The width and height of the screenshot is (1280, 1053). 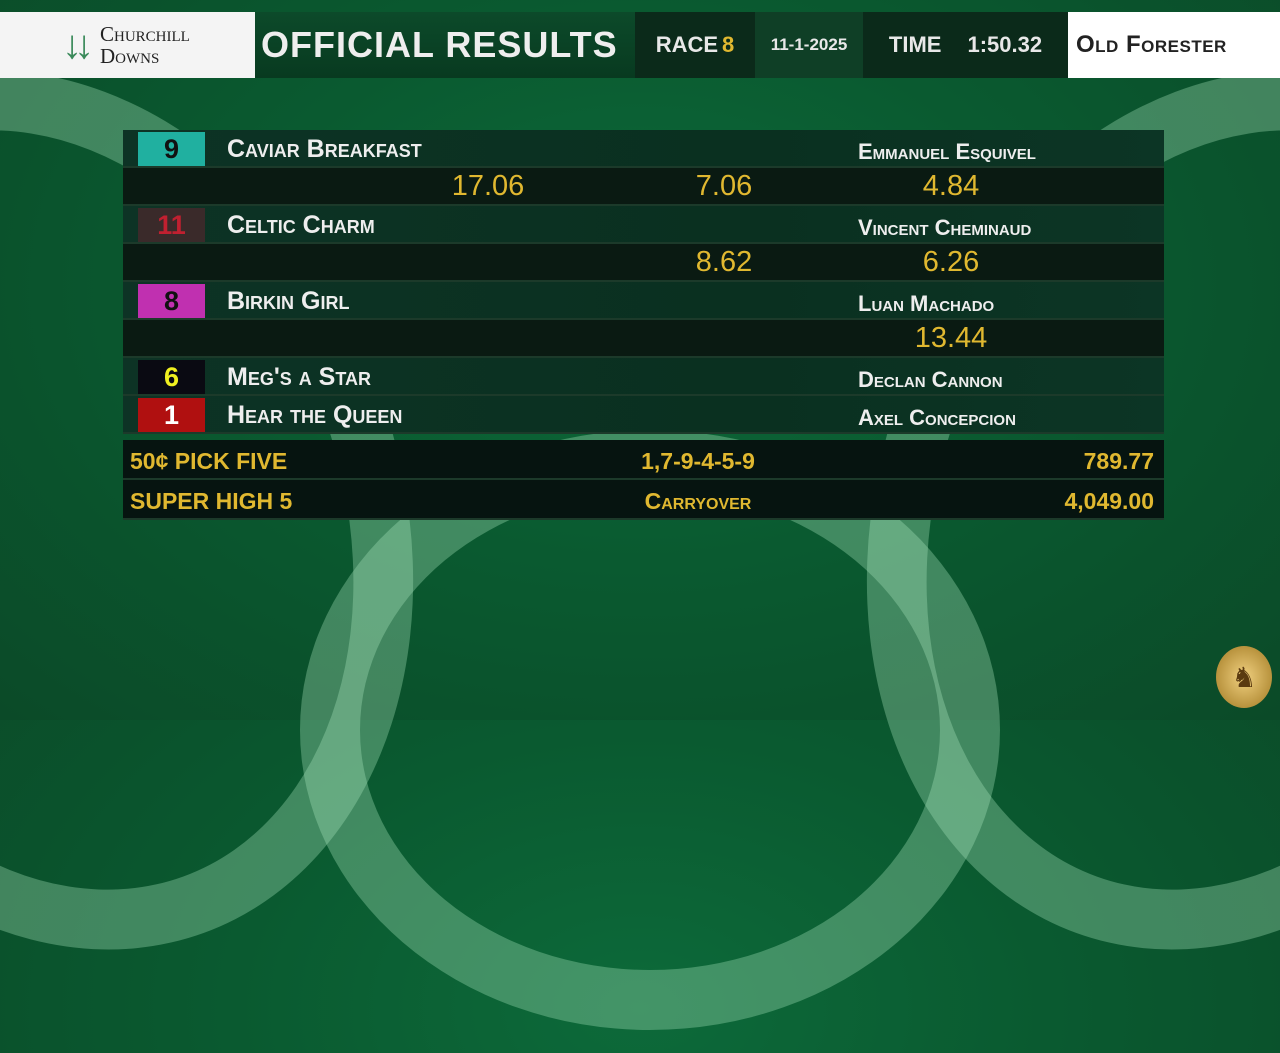 I want to click on jockey-name: Luan Machado, so click(x=926, y=303).